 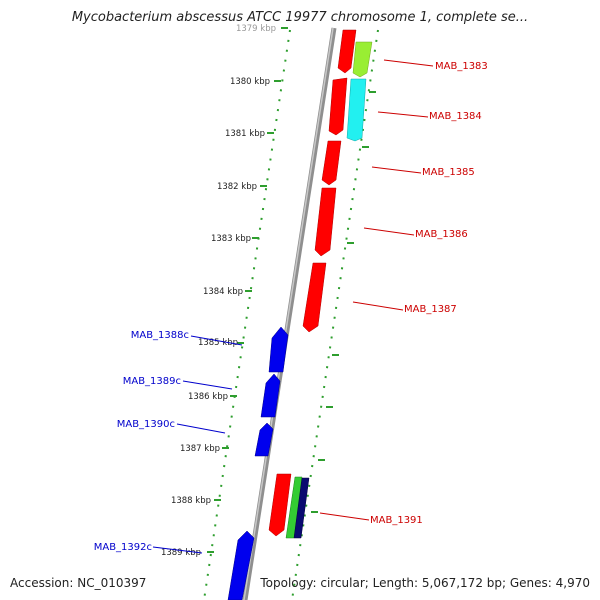 I want to click on forward-genes, so click(x=320, y=284).